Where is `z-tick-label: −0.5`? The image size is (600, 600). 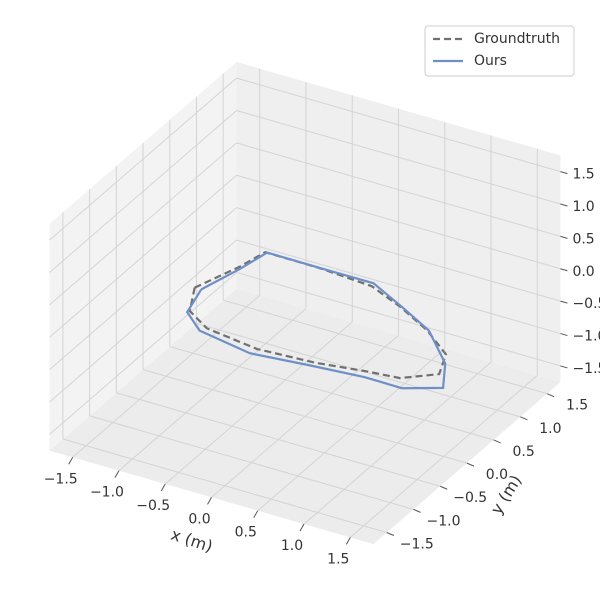 z-tick-label: −0.5 is located at coordinates (586, 304).